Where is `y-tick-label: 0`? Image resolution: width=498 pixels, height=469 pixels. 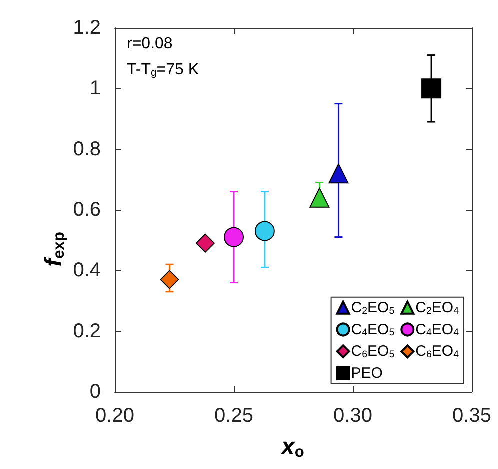 y-tick-label: 0 is located at coordinates (95, 392).